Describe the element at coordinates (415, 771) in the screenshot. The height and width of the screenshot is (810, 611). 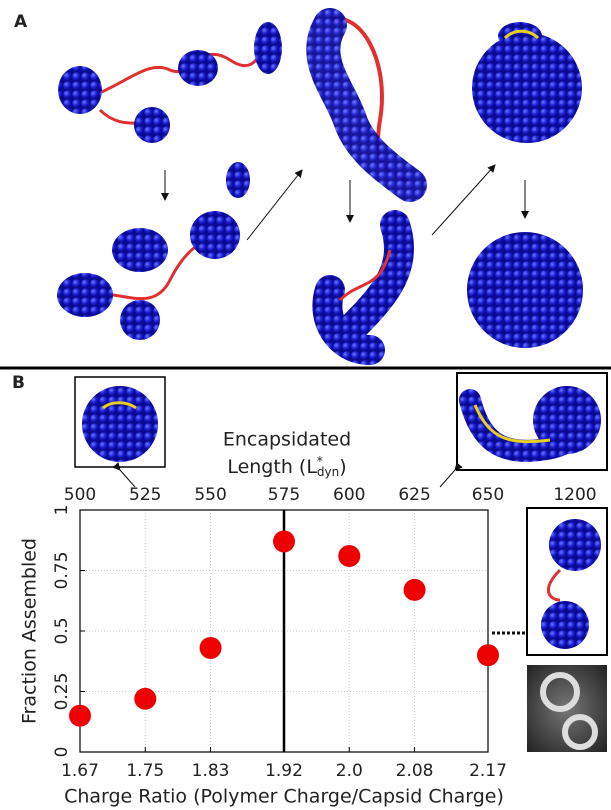
I see `x-tick-label: 2.08` at that location.